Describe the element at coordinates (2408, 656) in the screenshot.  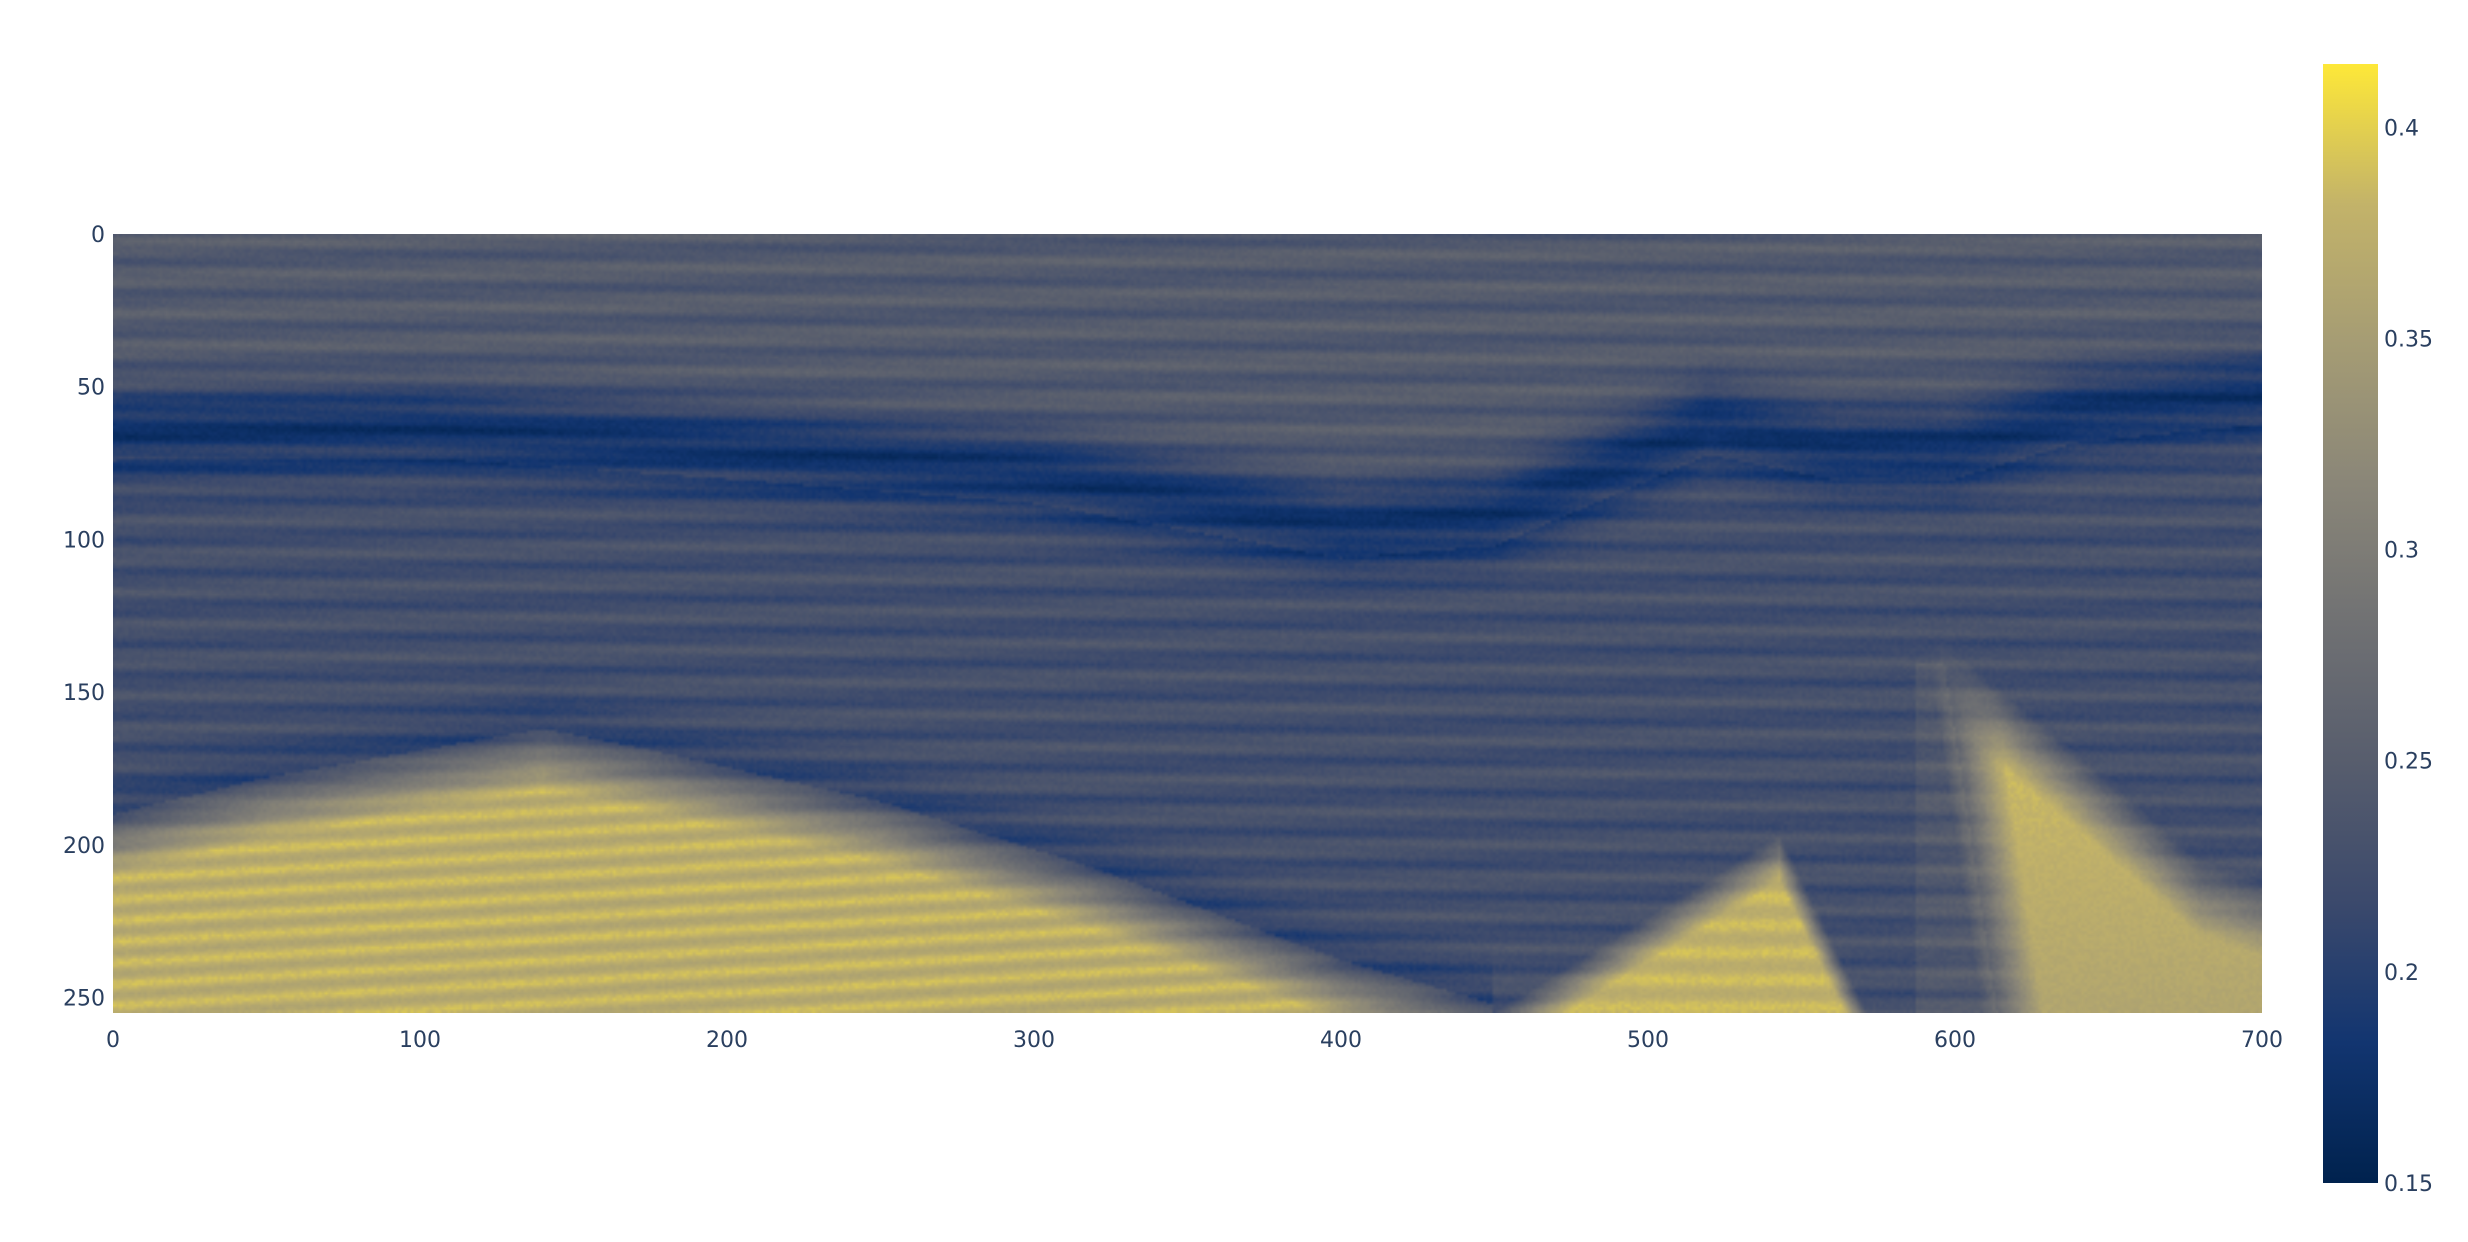
I see `colorbar-ticks: 0.15 0.2 0.25 0.3 0.35 0.4` at that location.